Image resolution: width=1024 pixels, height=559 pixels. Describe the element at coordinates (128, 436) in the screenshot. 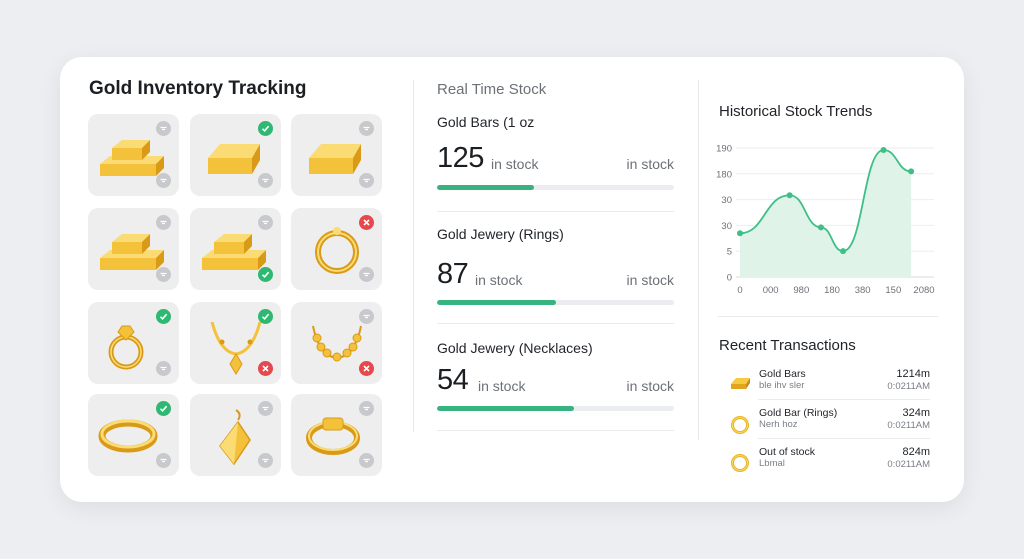

I see `gold-band-icon` at that location.